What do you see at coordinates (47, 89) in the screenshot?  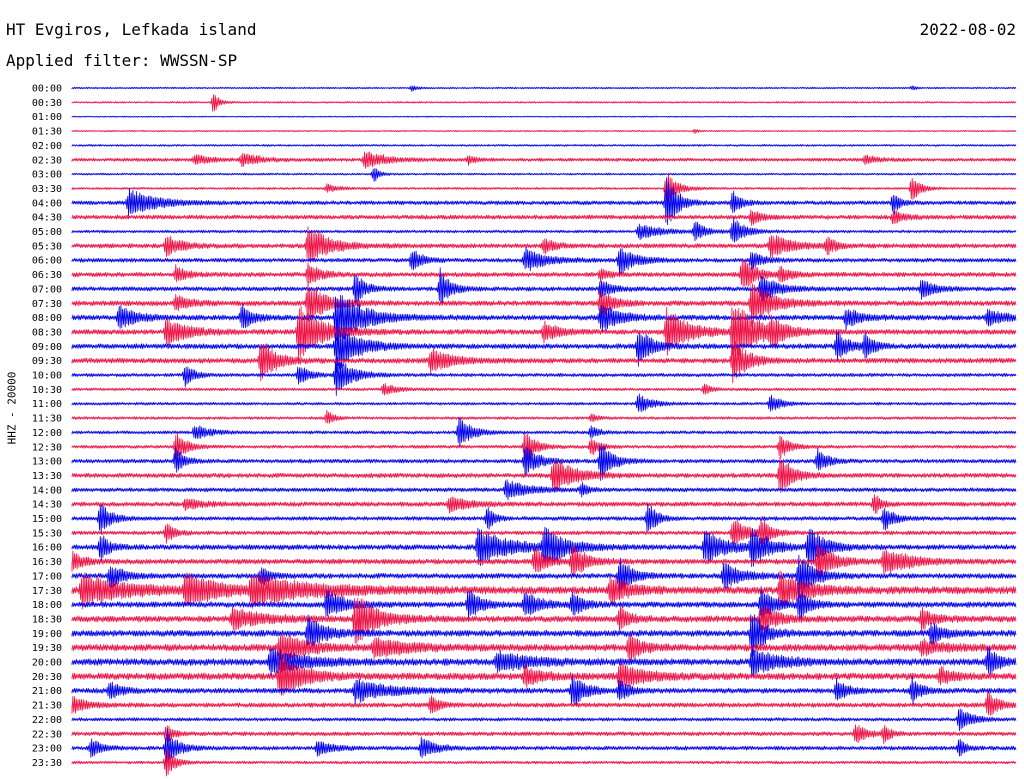 I see `tick-label-0000: 00:00` at bounding box center [47, 89].